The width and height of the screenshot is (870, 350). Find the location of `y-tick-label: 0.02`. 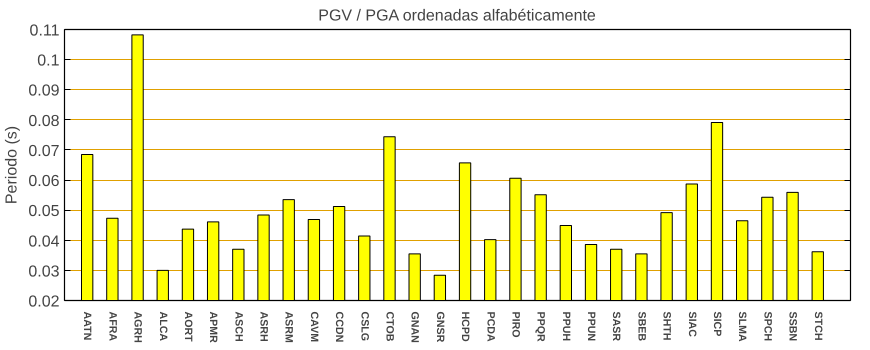

y-tick-label: 0.02 is located at coordinates (44, 302).